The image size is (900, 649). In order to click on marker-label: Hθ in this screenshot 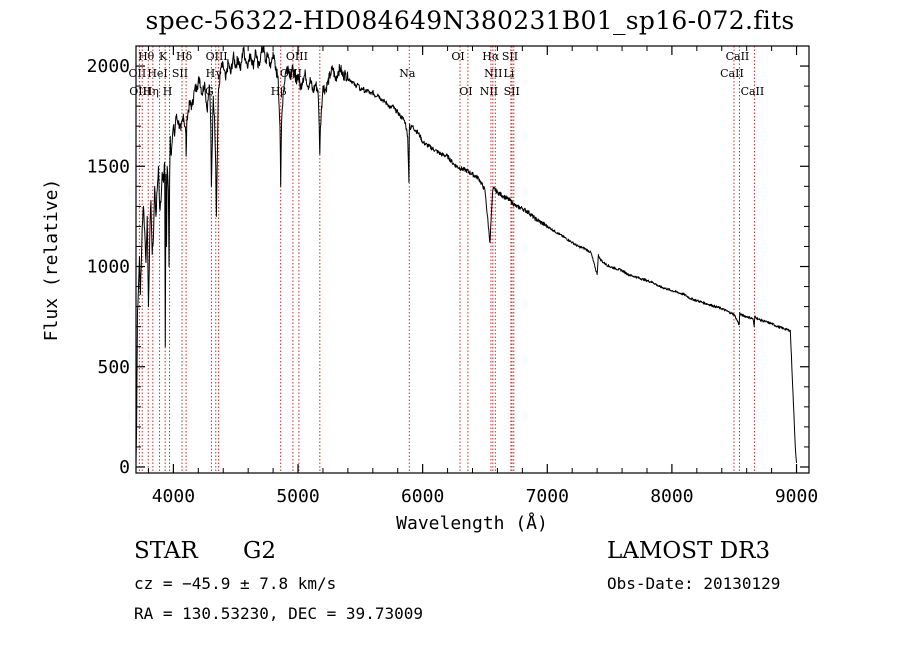, I will do `click(146, 56)`.